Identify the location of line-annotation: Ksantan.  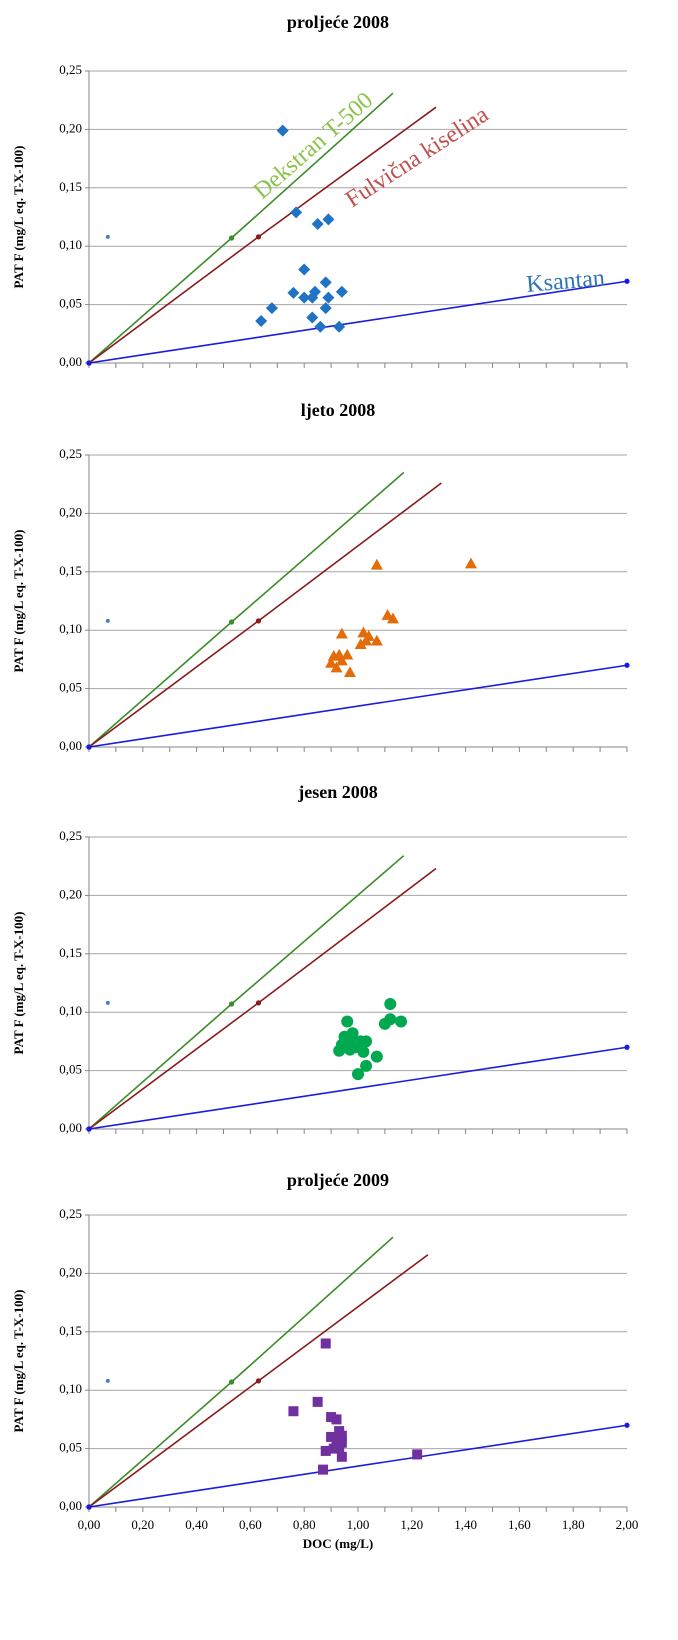
(565, 281).